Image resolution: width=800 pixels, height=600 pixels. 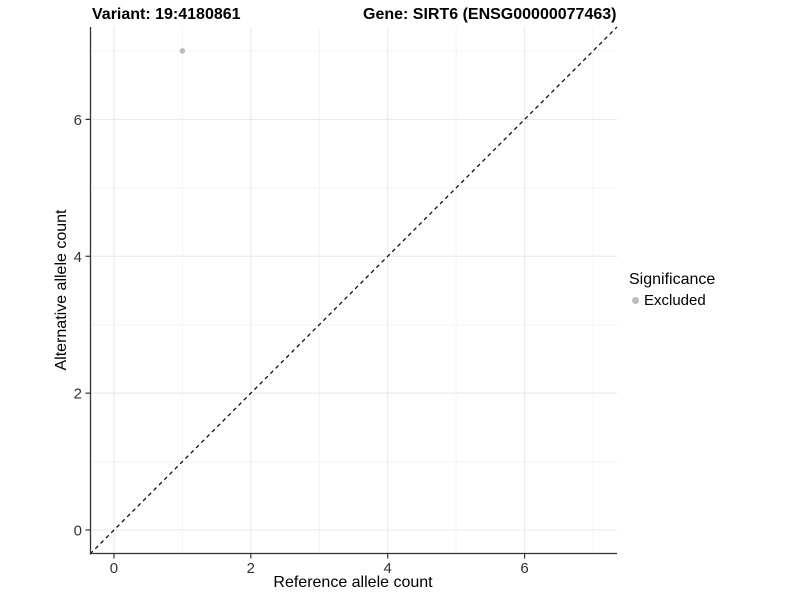 I want to click on y-tick-label: 0, so click(x=78, y=531).